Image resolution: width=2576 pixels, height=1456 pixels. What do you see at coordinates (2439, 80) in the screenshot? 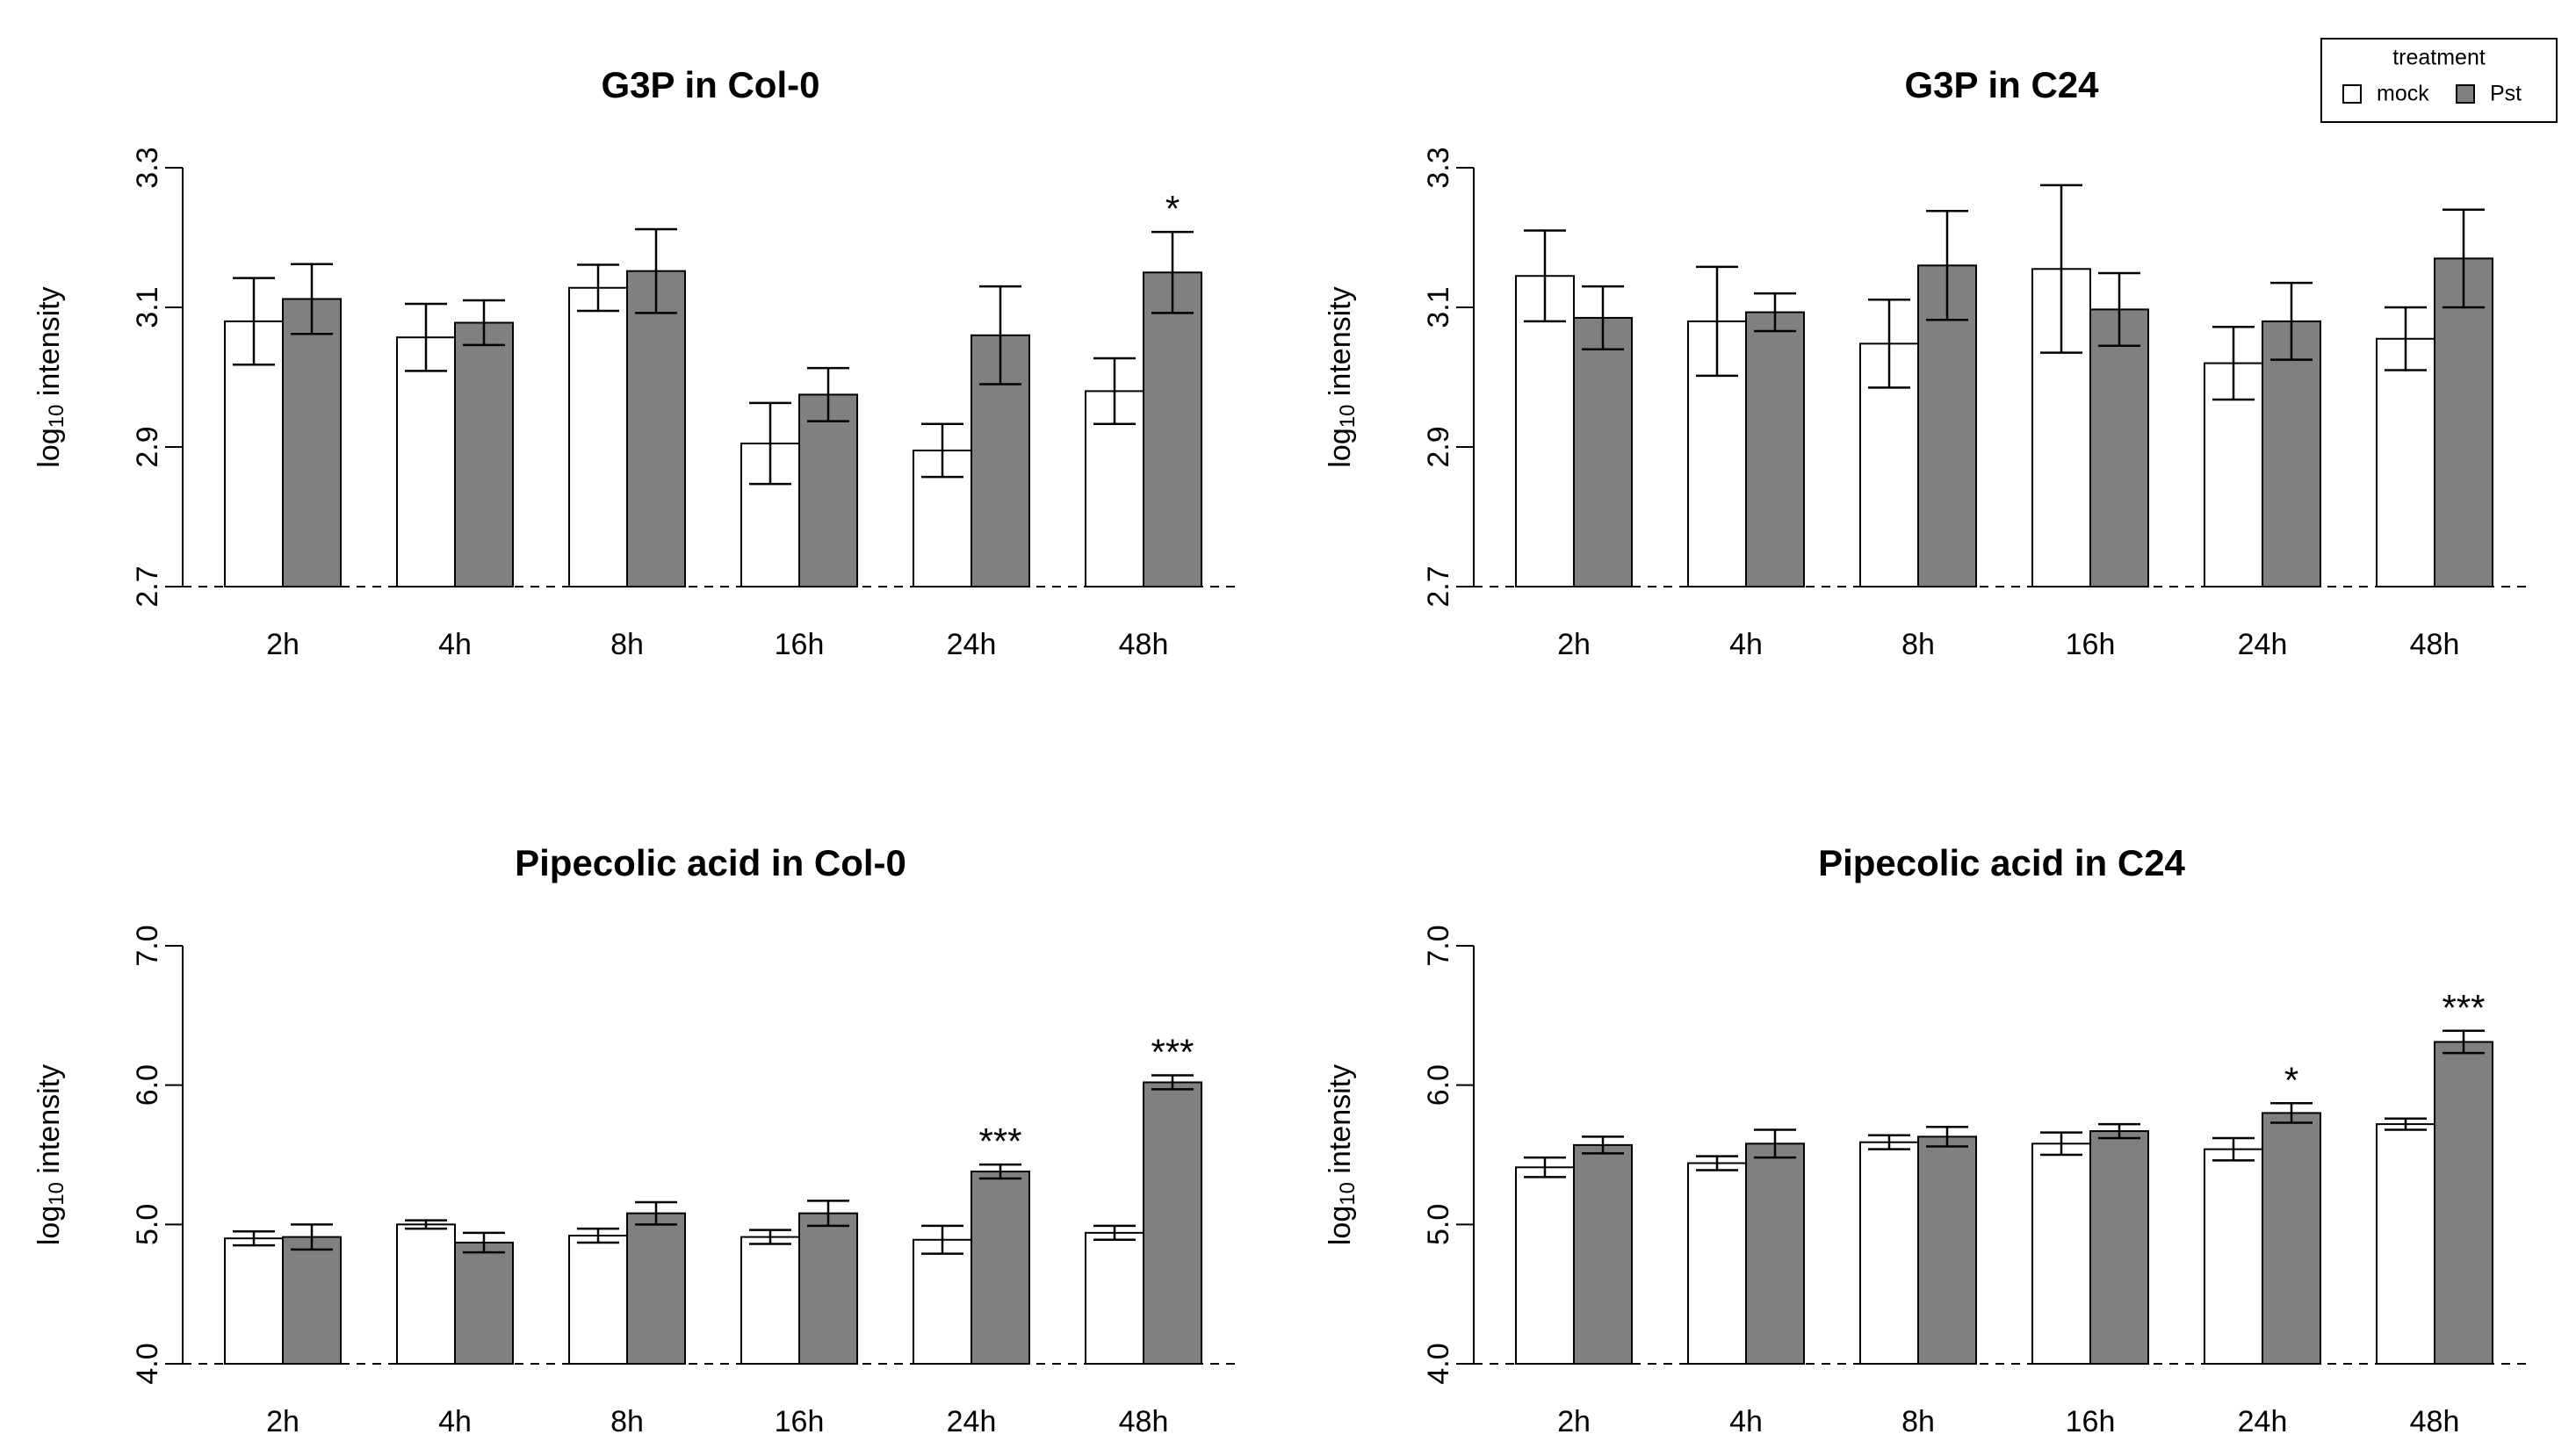
I see `legend: treatment mock Pst` at bounding box center [2439, 80].